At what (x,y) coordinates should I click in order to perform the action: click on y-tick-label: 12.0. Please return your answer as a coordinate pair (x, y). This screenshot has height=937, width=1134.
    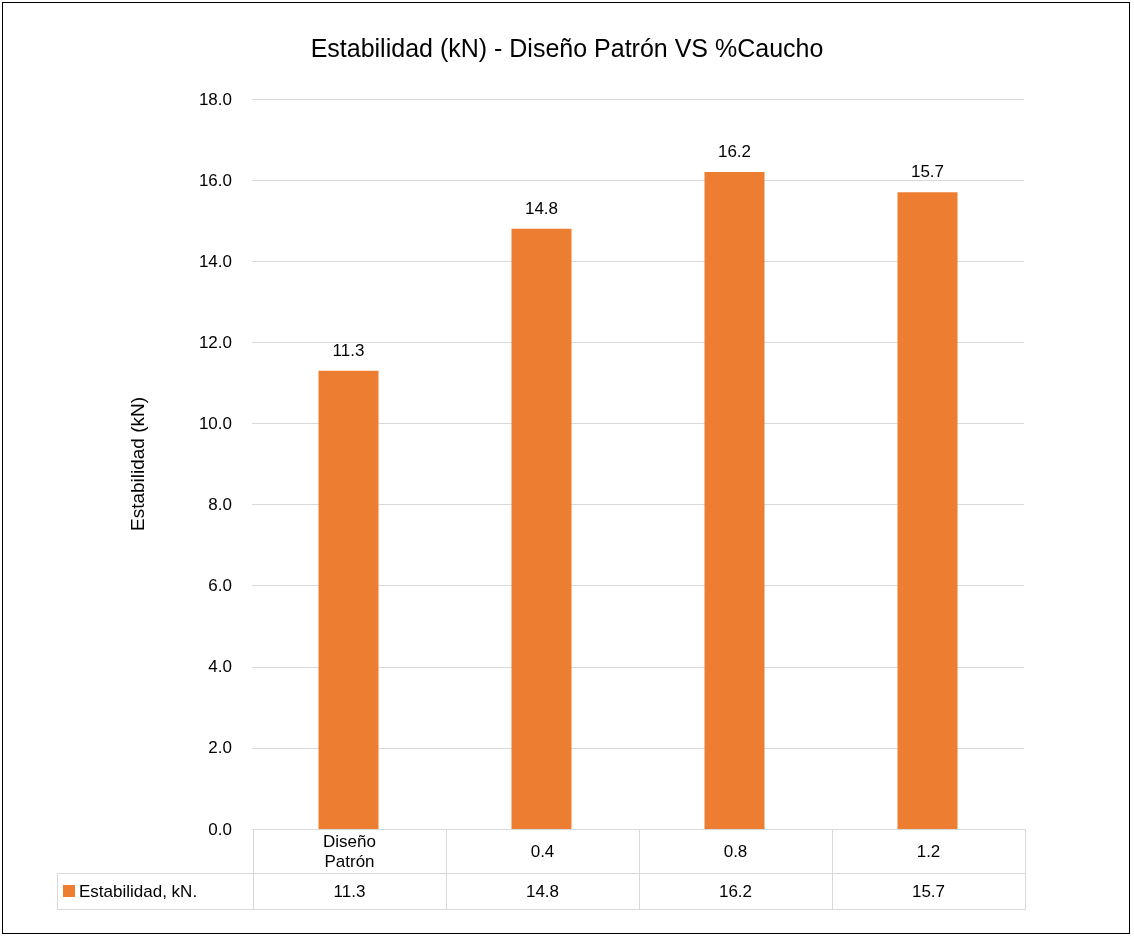
    Looking at the image, I should click on (215, 342).